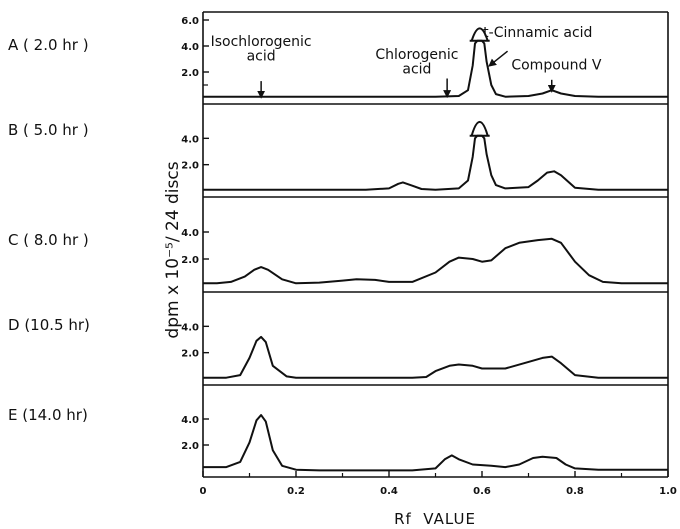 This screenshot has height=529, width=680. Describe the element at coordinates (498, 58) in the screenshot. I see `annotation-arrow` at that location.